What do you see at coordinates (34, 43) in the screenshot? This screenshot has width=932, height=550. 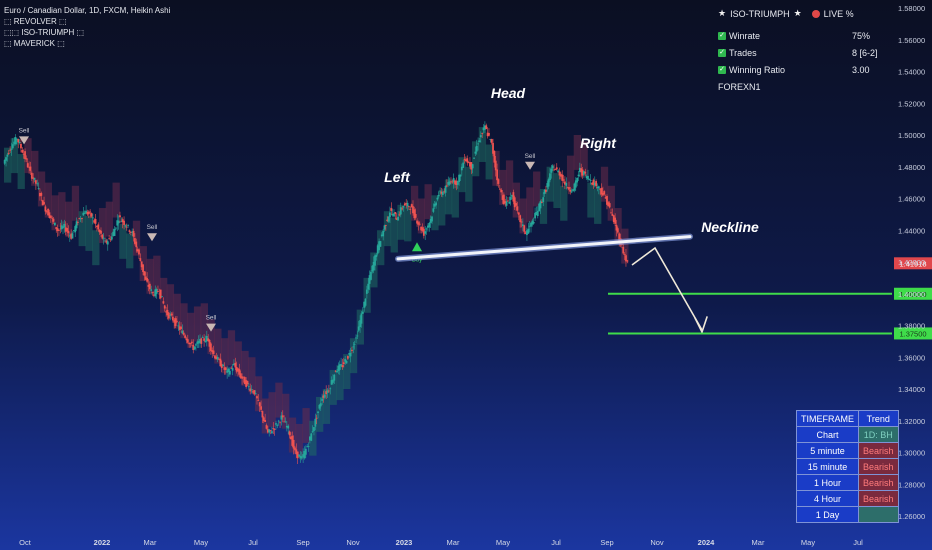 I see `indicator-maverick: ⬚ MAVERICK ⬚` at bounding box center [34, 43].